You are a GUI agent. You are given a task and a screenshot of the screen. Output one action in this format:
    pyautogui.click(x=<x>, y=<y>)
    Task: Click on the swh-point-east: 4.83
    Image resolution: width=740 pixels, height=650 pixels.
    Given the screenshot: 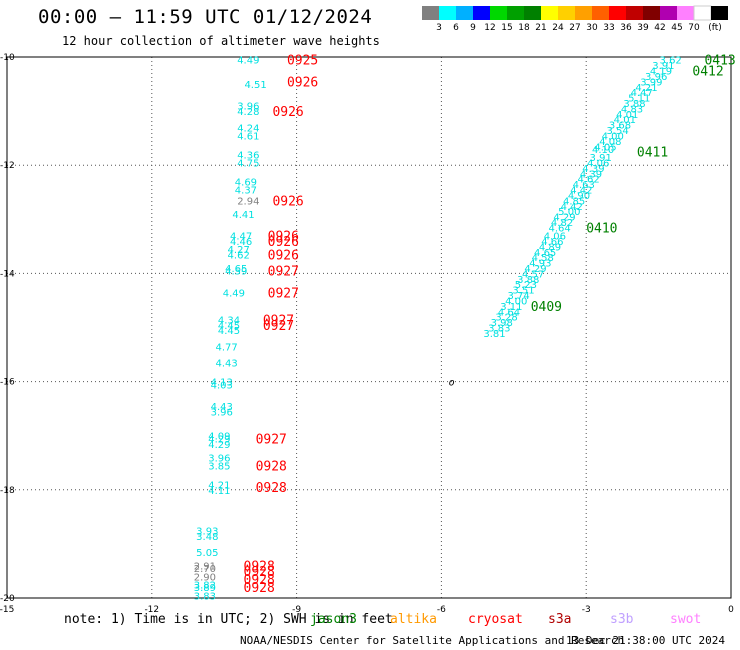 What is the action you would take?
    pyautogui.click(x=632, y=109)
    